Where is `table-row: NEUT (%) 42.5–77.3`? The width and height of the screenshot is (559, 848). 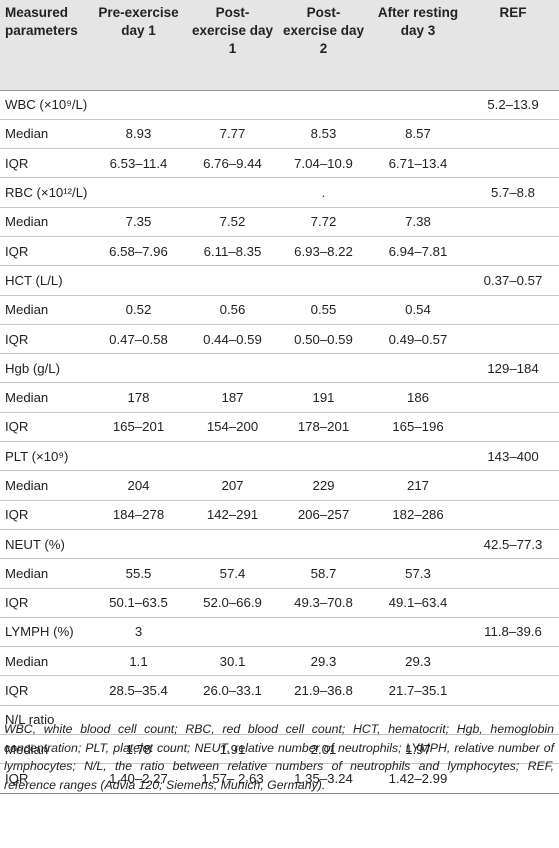 table-row: NEUT (%) 42.5–77.3 is located at coordinates (279, 544).